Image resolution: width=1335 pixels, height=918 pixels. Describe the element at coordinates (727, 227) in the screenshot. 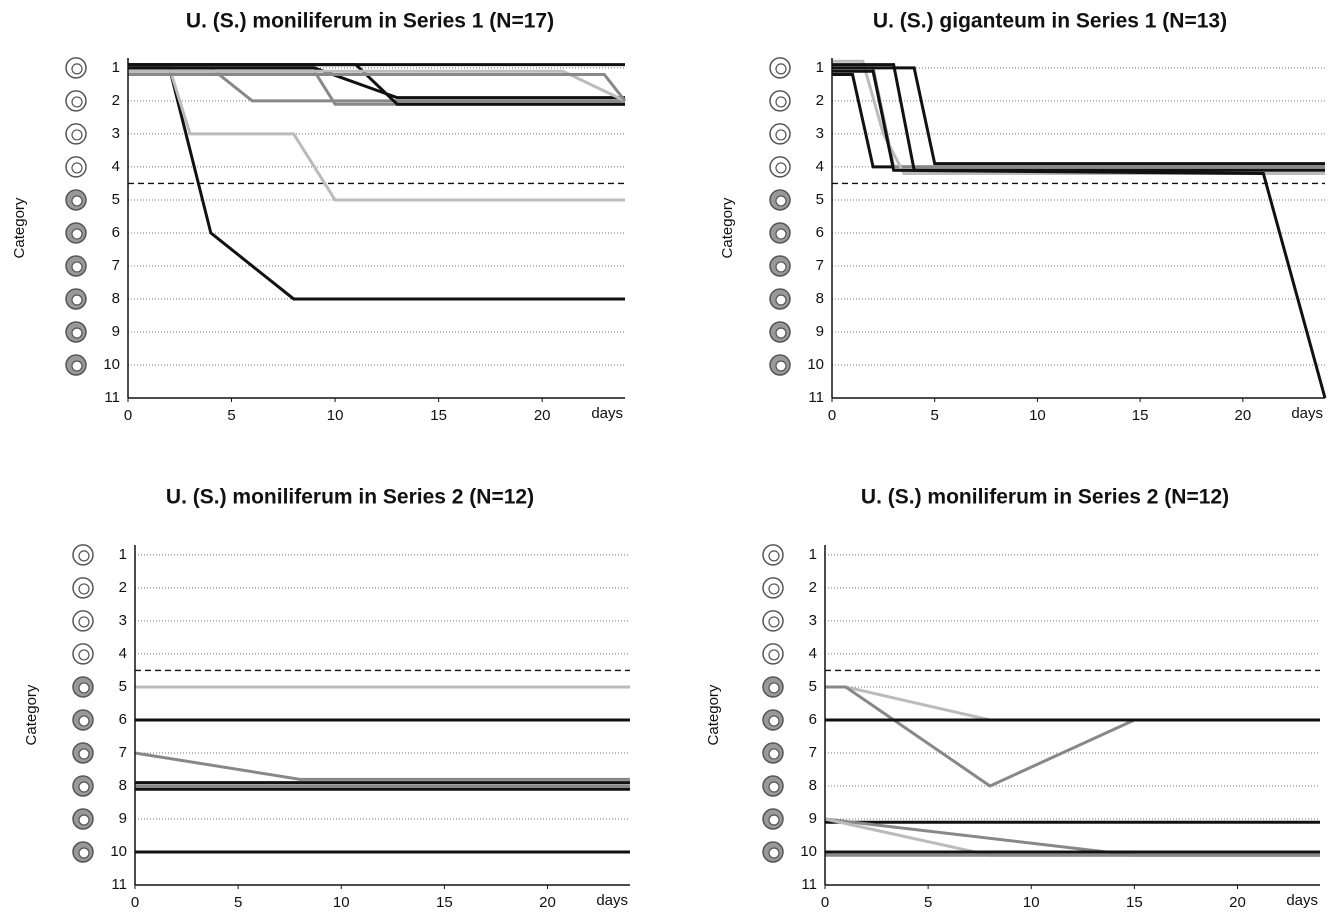

I see `y-axis-label: Category` at that location.